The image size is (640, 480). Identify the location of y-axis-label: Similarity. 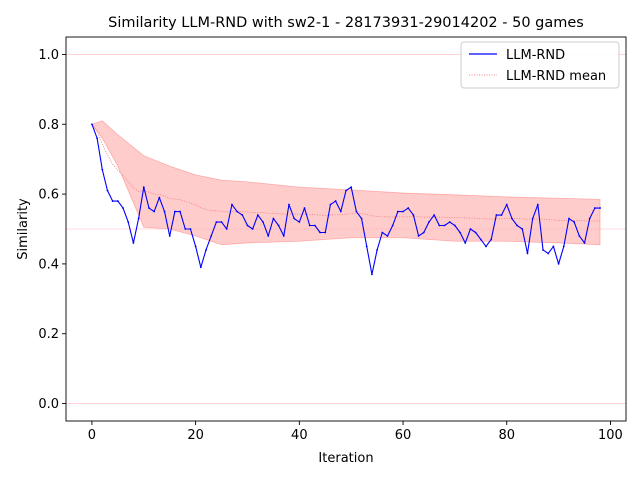
(23, 229).